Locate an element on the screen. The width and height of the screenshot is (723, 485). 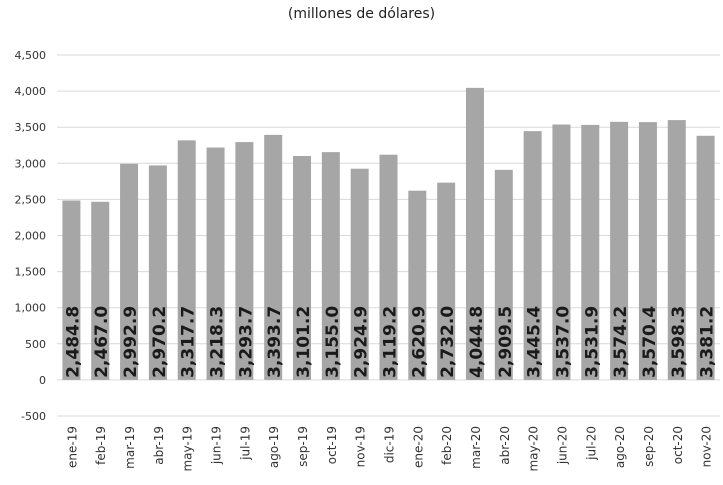
data-label: 3,393.7 is located at coordinates (275, 342).